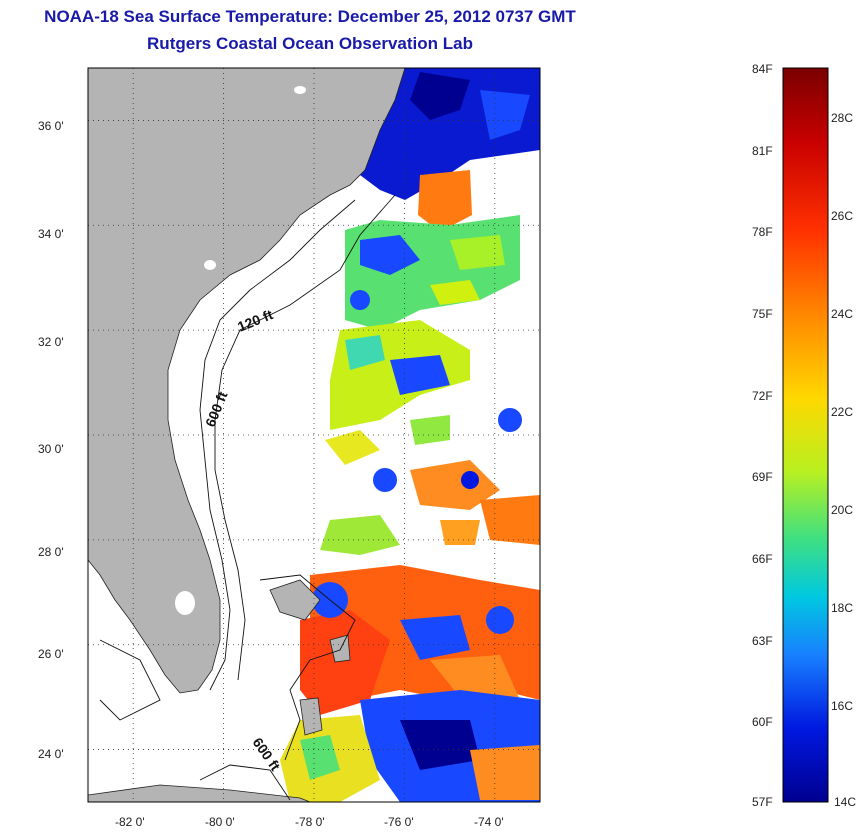  I want to click on lat-tick-label: 36 0', so click(51, 126).